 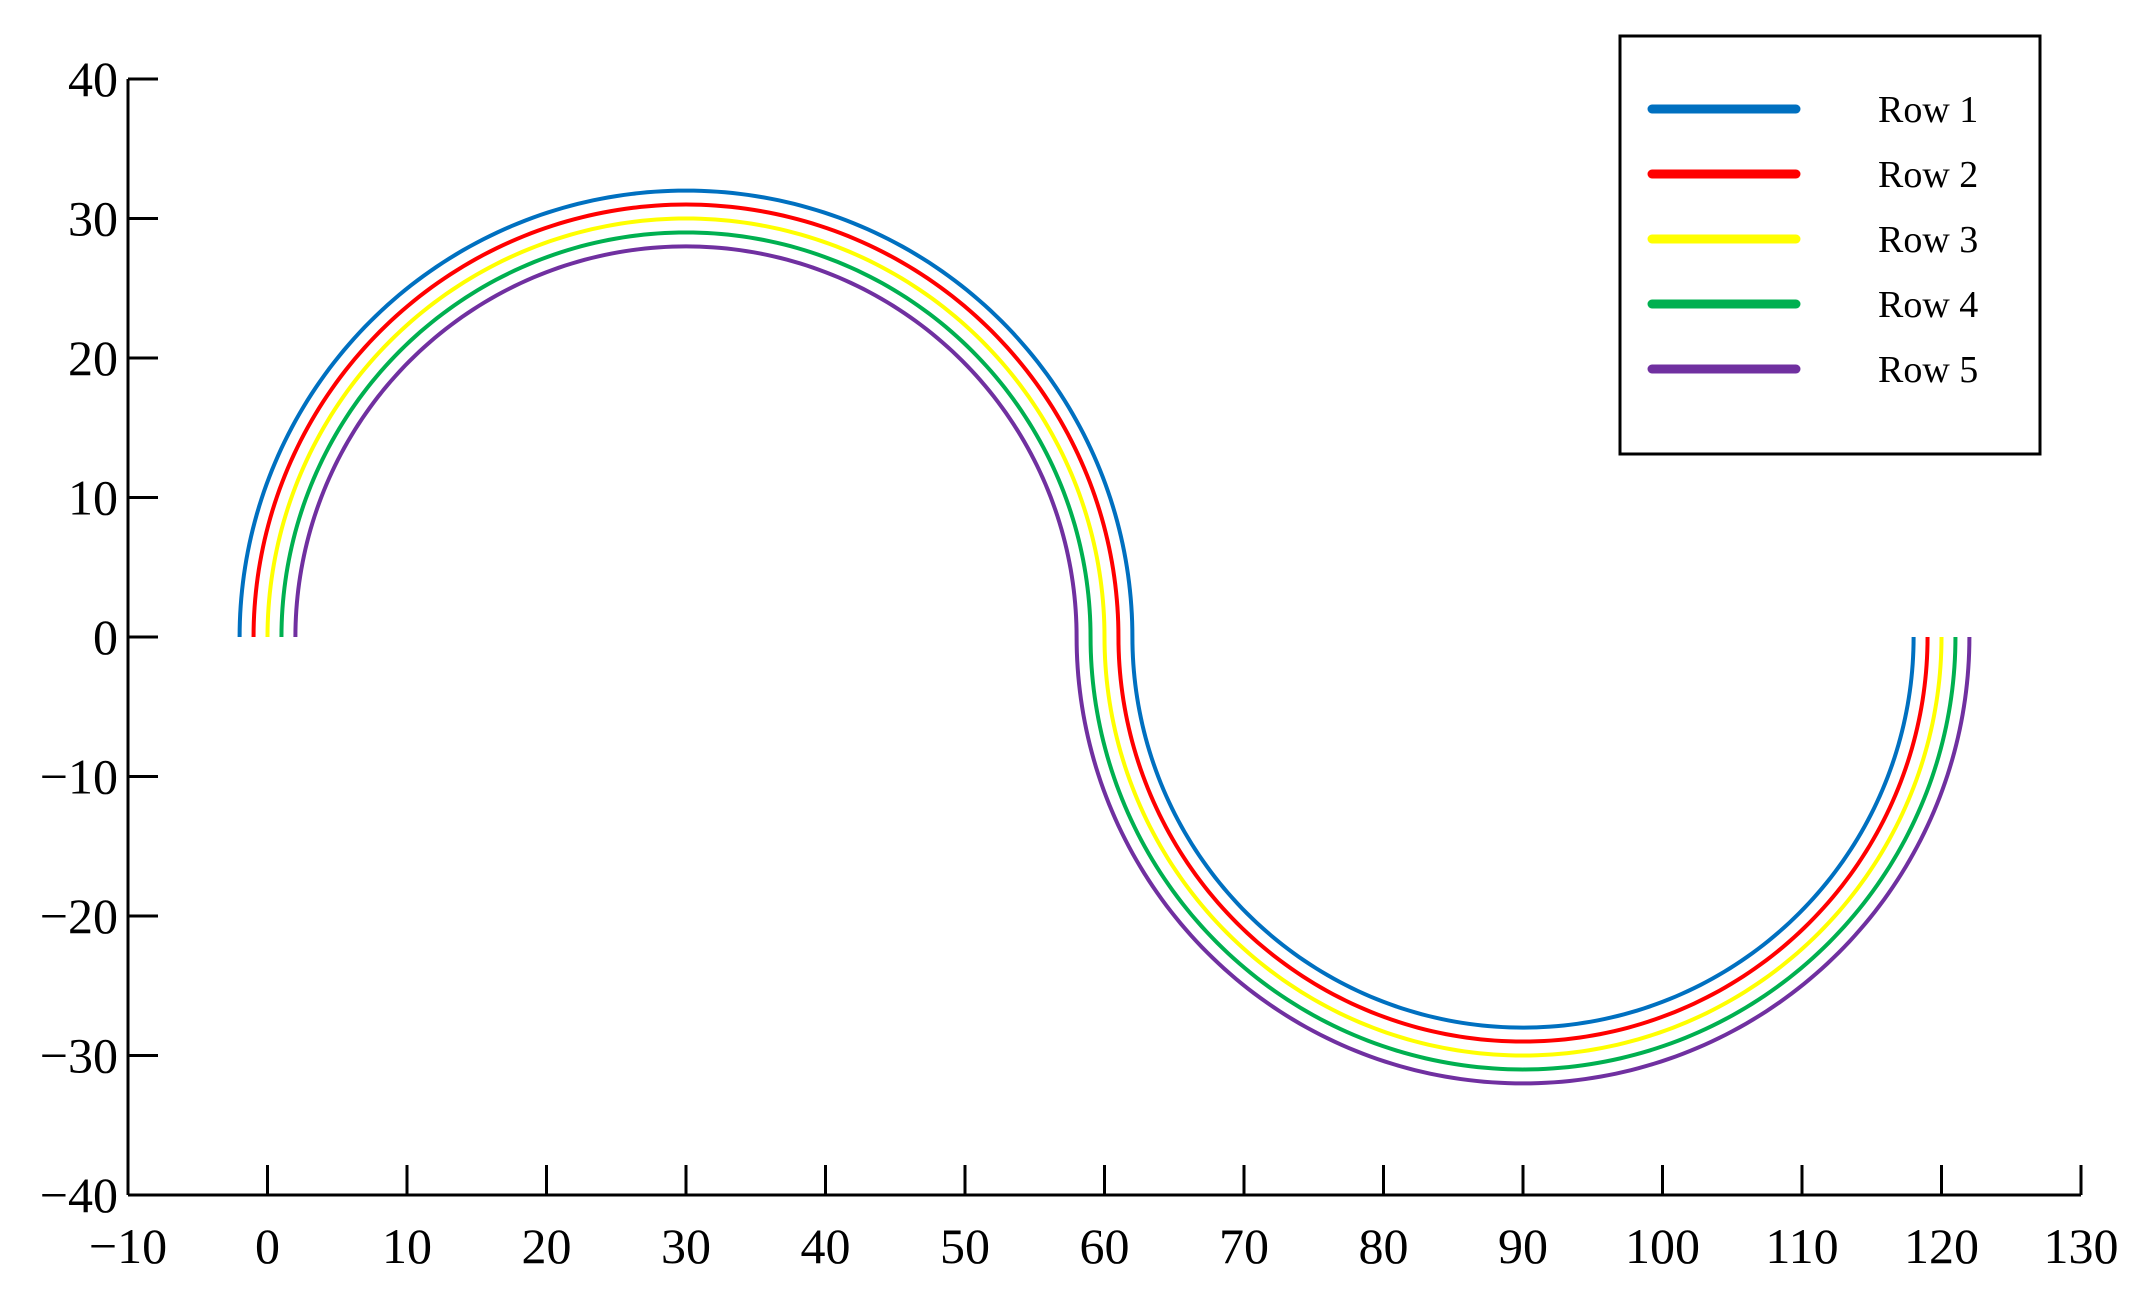 What do you see at coordinates (1928, 370) in the screenshot?
I see `legend-label-row-5: Row 5` at bounding box center [1928, 370].